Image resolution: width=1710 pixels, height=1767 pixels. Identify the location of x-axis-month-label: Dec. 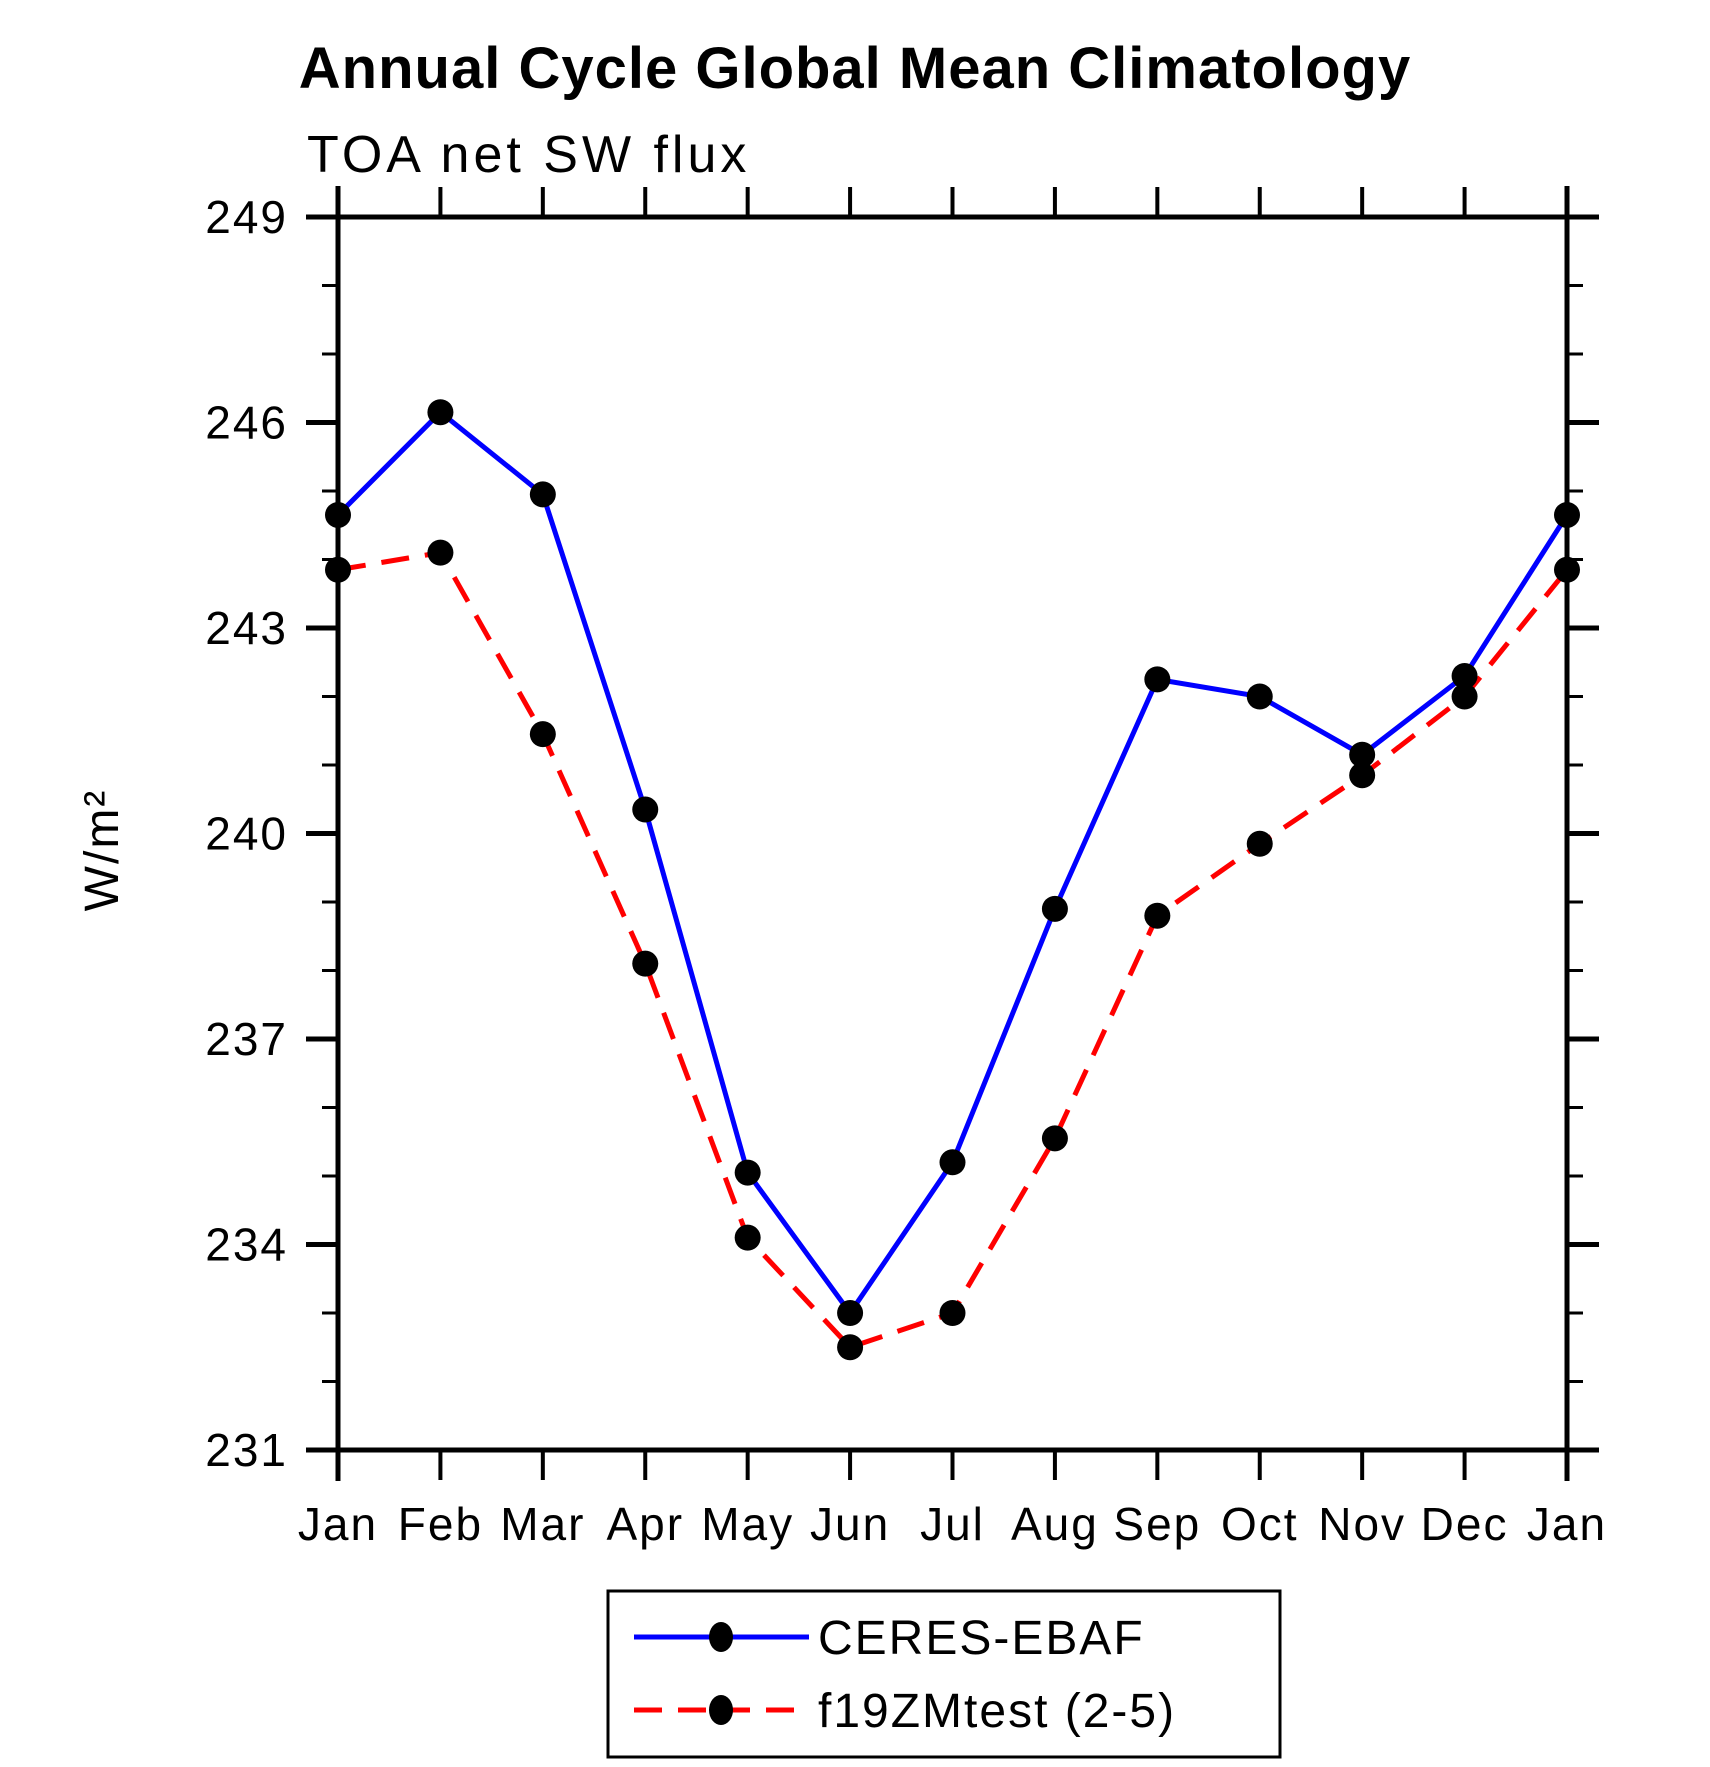
(1465, 1524).